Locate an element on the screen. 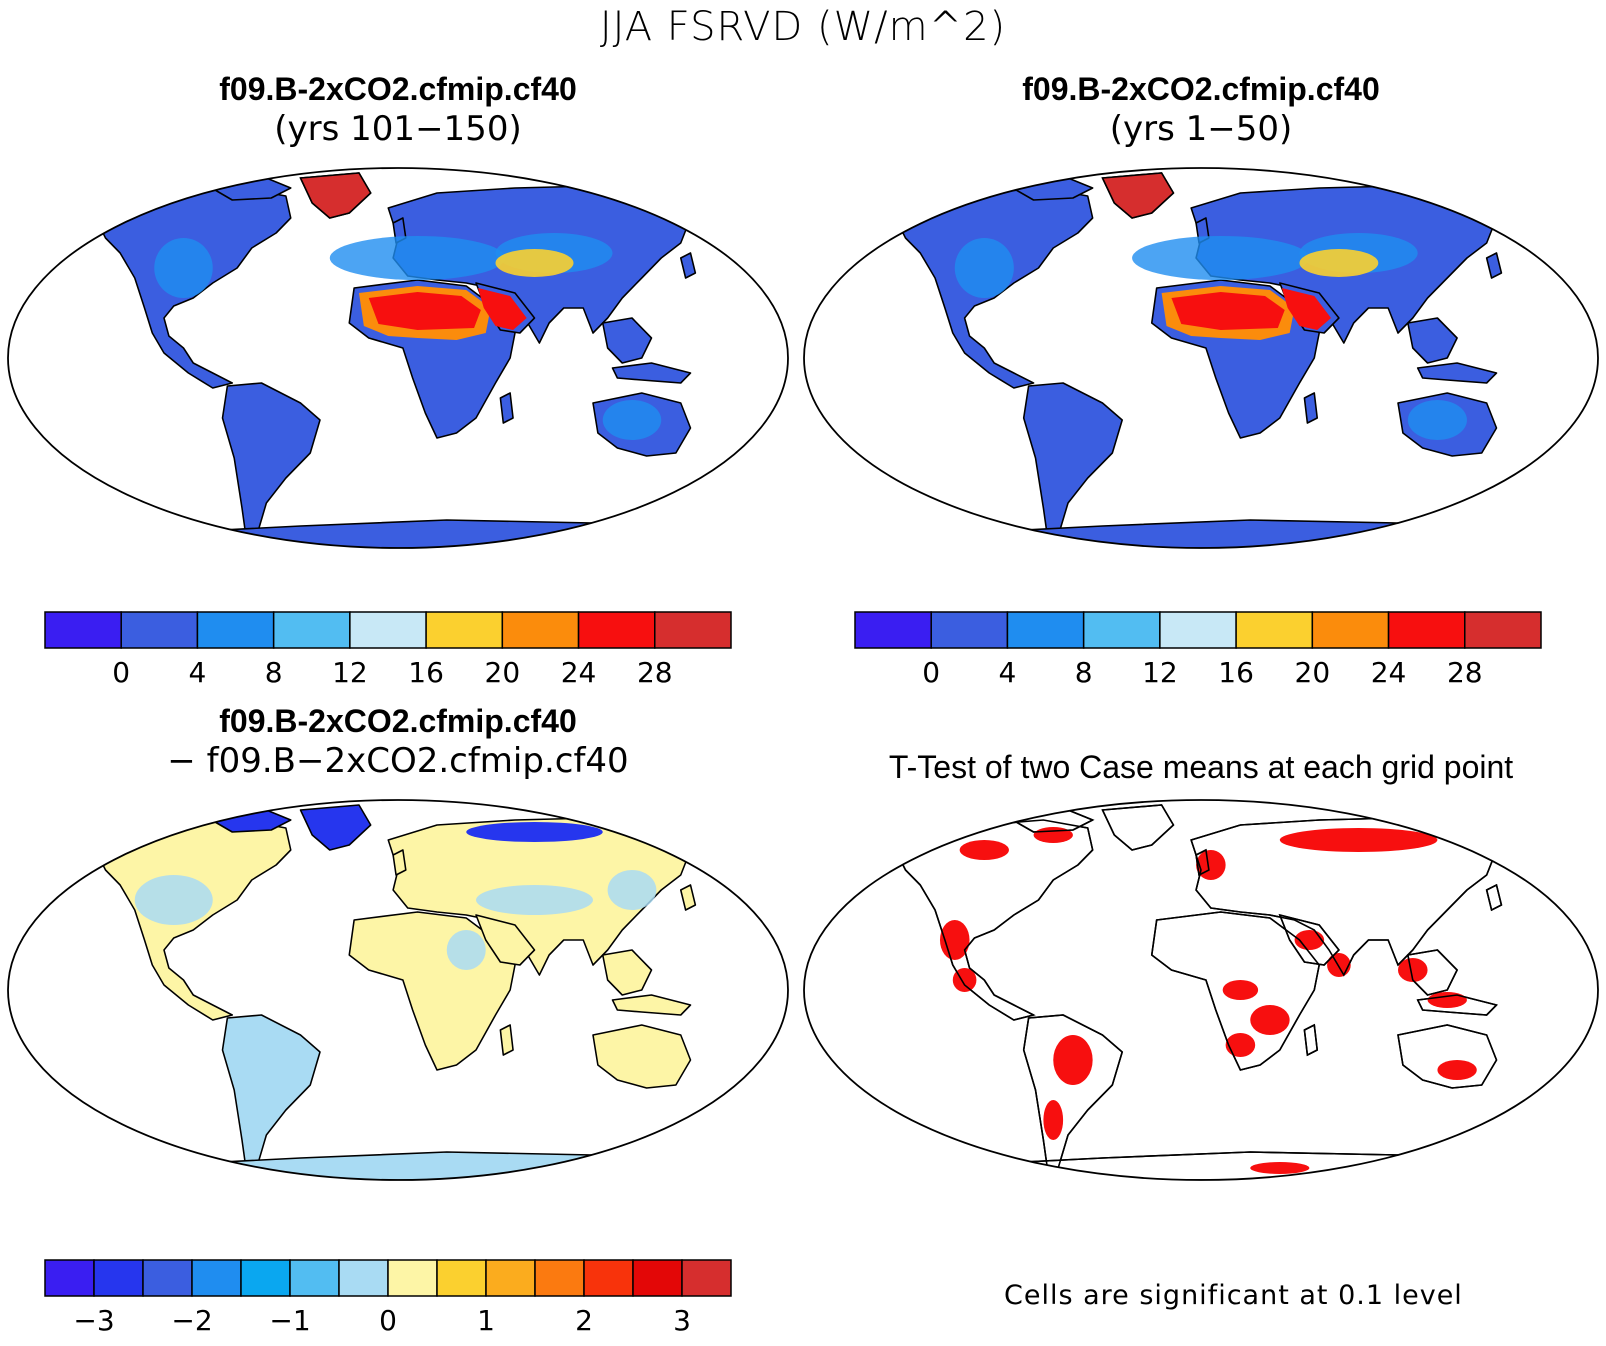  arctic-negative-region is located at coordinates (534, 832).